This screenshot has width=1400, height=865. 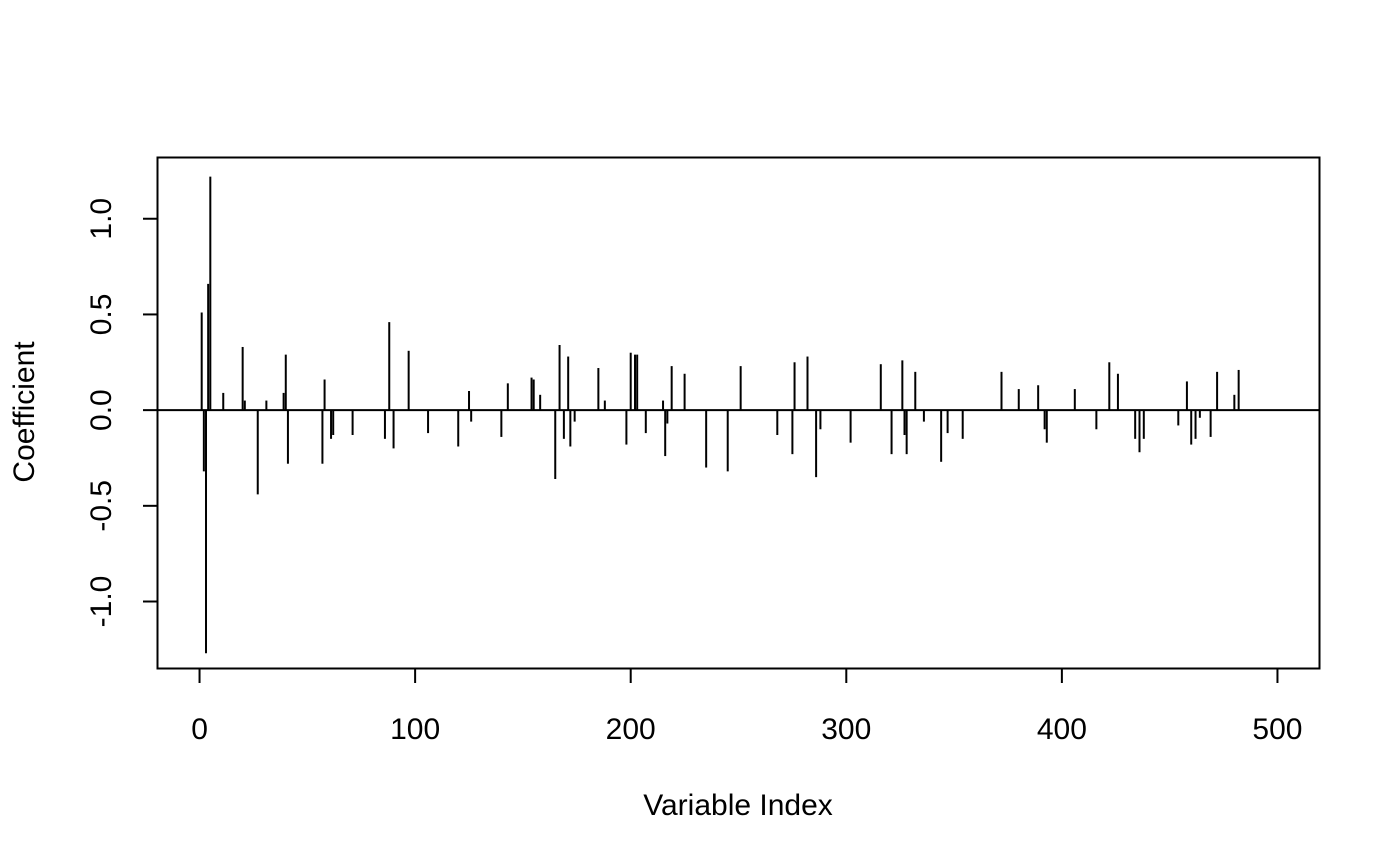 What do you see at coordinates (101, 602) in the screenshot?
I see `y-tick-label: -1.0` at bounding box center [101, 602].